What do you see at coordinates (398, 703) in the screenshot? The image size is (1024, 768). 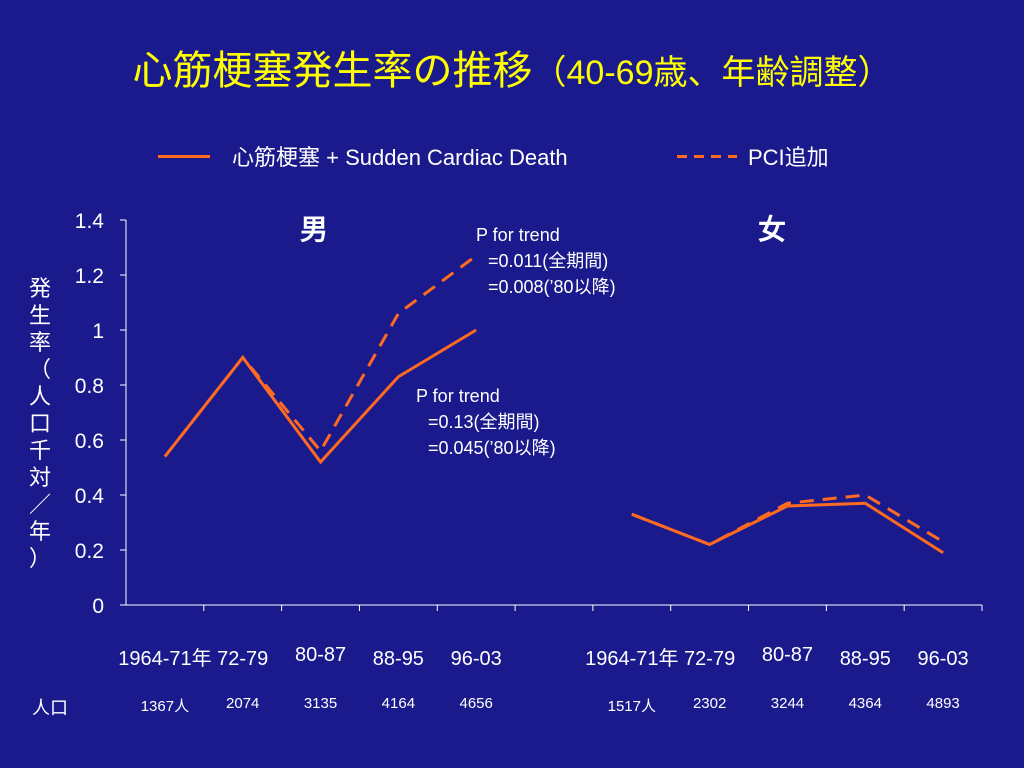 I see `population-value: 4164` at bounding box center [398, 703].